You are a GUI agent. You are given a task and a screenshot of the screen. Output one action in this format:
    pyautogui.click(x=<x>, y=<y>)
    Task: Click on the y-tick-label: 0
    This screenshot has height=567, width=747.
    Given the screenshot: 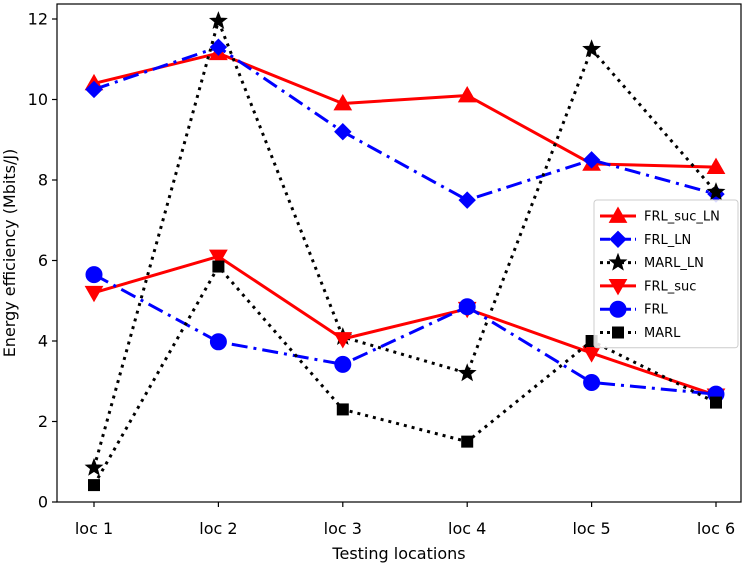 What is the action you would take?
    pyautogui.click(x=43, y=502)
    